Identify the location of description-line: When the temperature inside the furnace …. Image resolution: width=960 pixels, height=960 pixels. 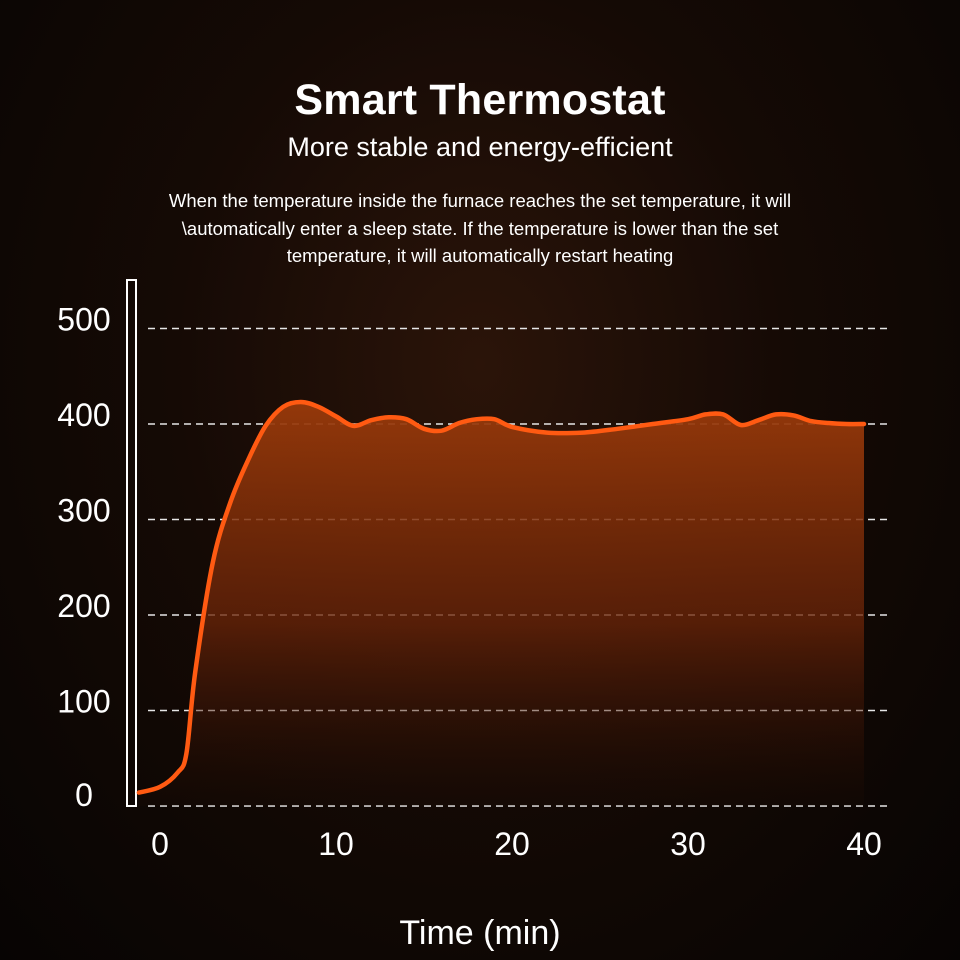
(480, 200).